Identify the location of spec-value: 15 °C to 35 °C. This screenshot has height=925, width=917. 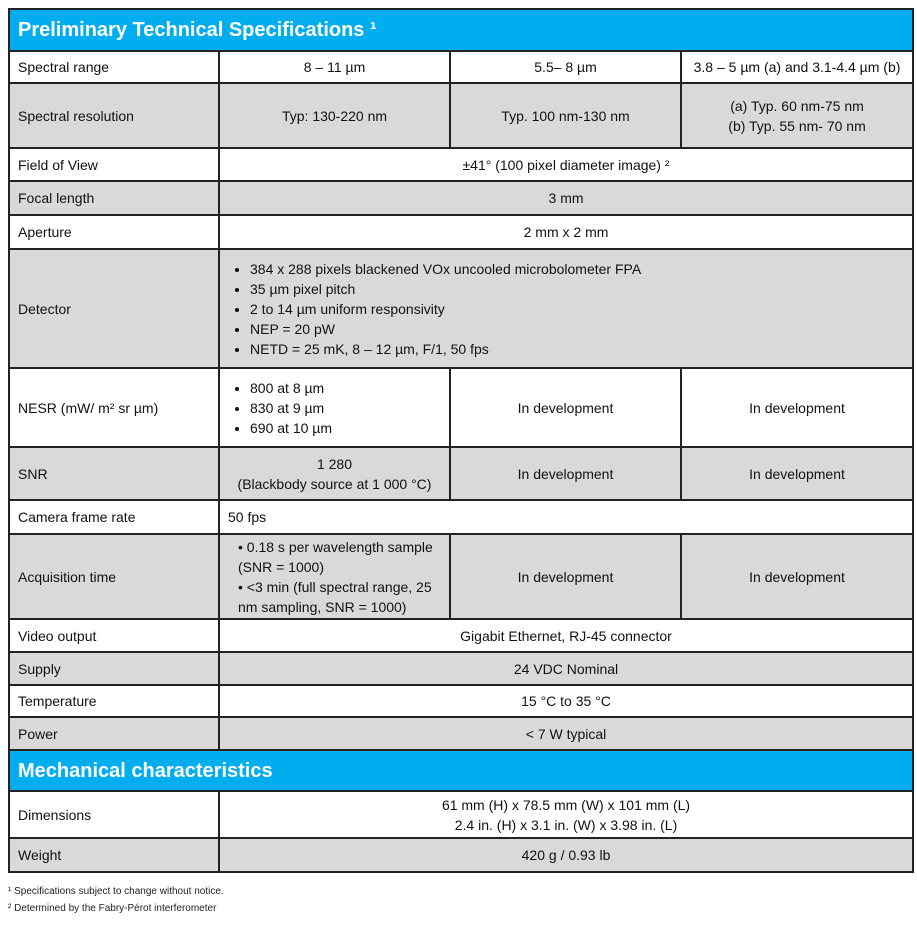
(566, 701).